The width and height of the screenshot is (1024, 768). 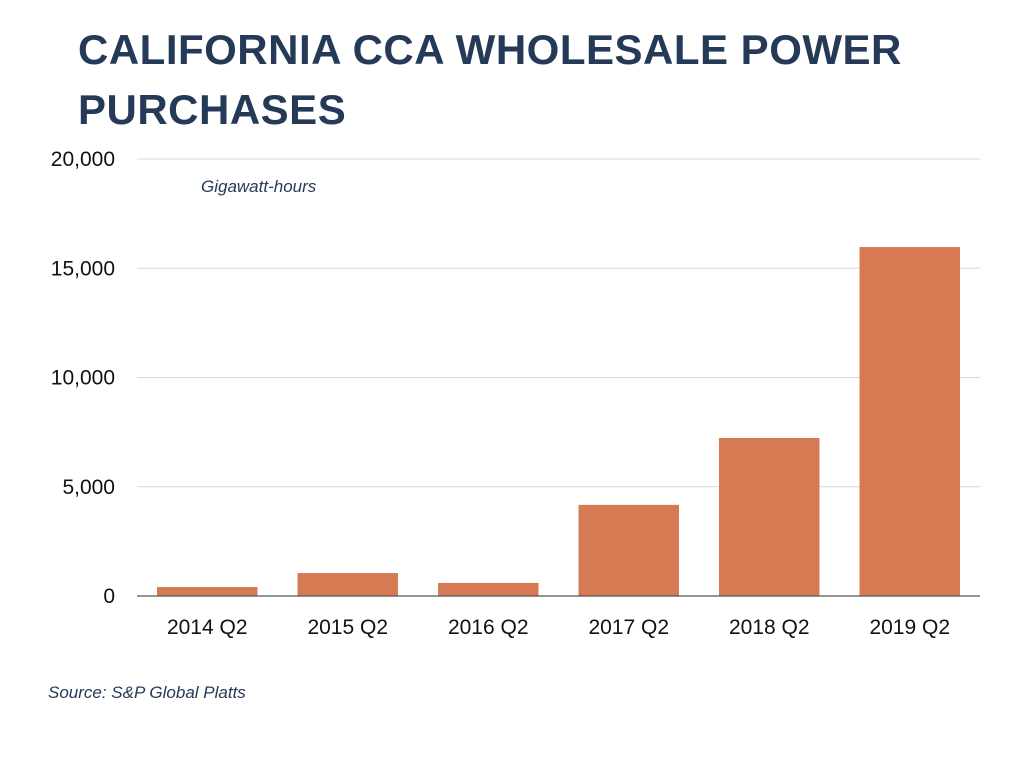 I want to click on y-tick-label: 0, so click(x=109, y=596).